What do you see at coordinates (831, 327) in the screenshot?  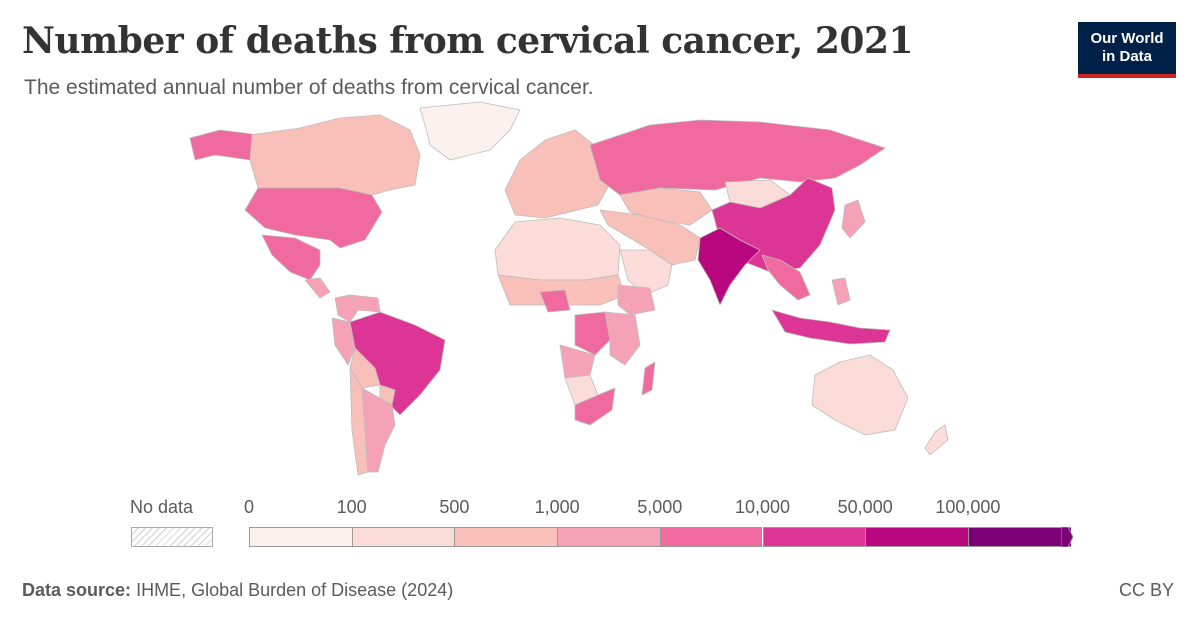 I see `region-indonesia` at bounding box center [831, 327].